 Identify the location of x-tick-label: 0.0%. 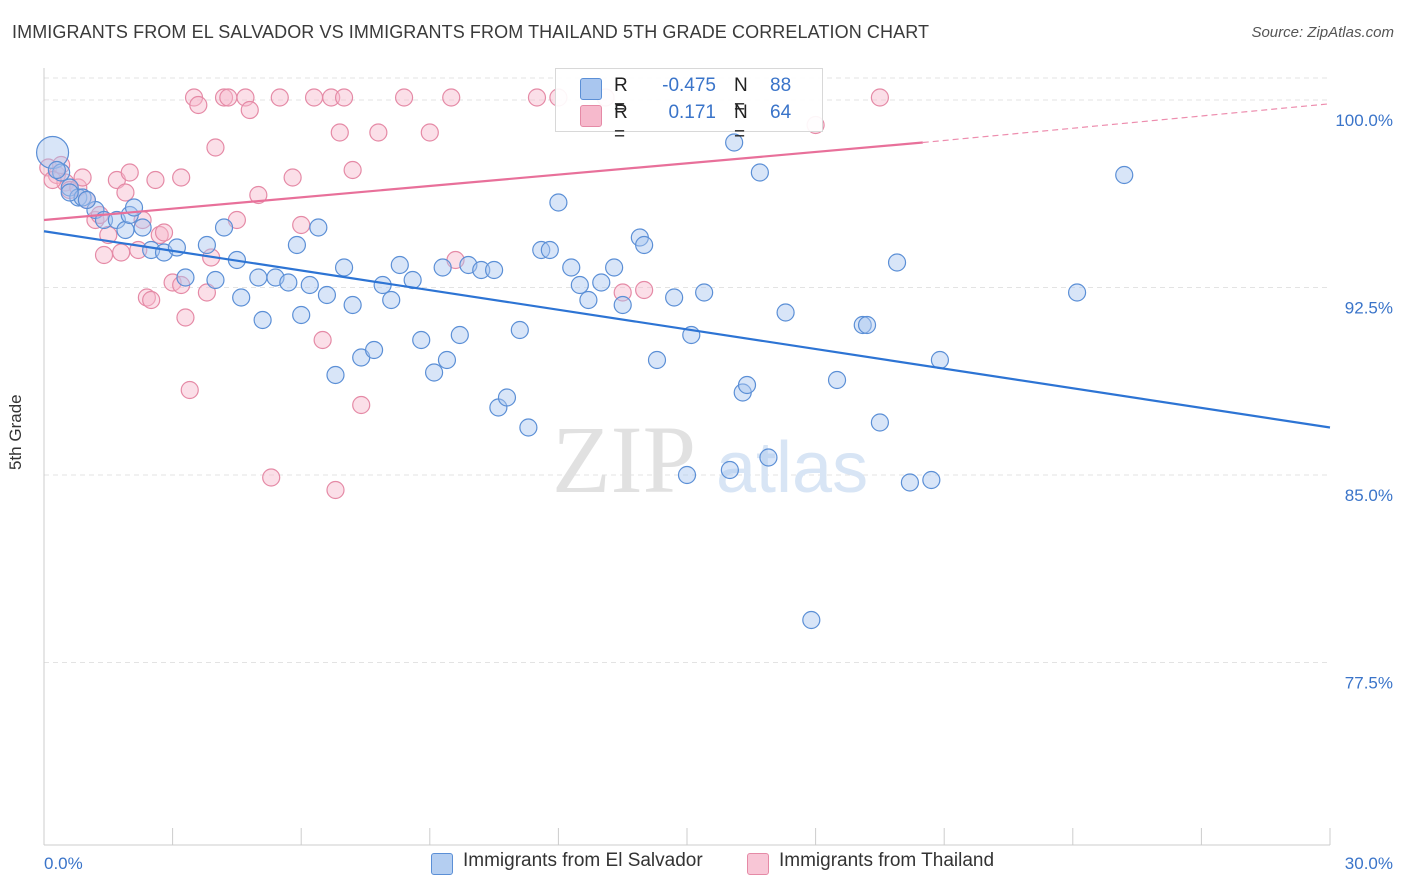
(63, 863).